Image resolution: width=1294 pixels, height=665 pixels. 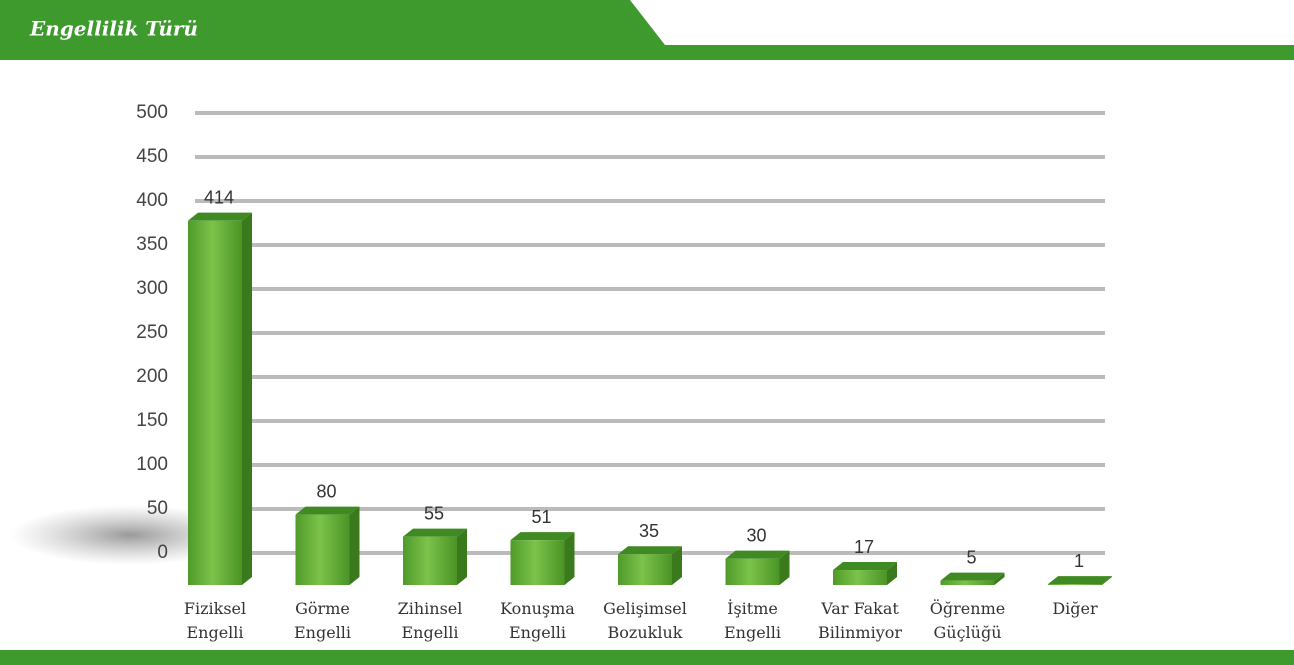 What do you see at coordinates (647, 30) in the screenshot?
I see `header-bar` at bounding box center [647, 30].